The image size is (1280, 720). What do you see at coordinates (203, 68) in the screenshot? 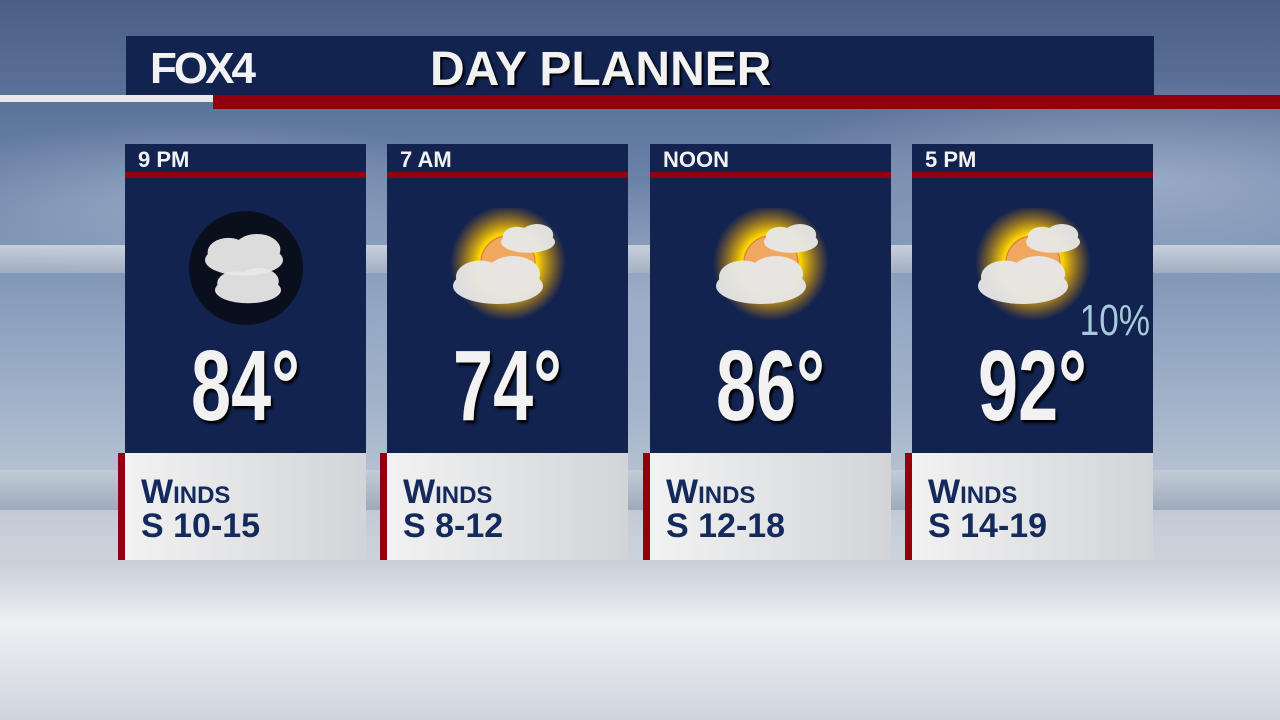
I see `fox4-logo: FOX4` at bounding box center [203, 68].